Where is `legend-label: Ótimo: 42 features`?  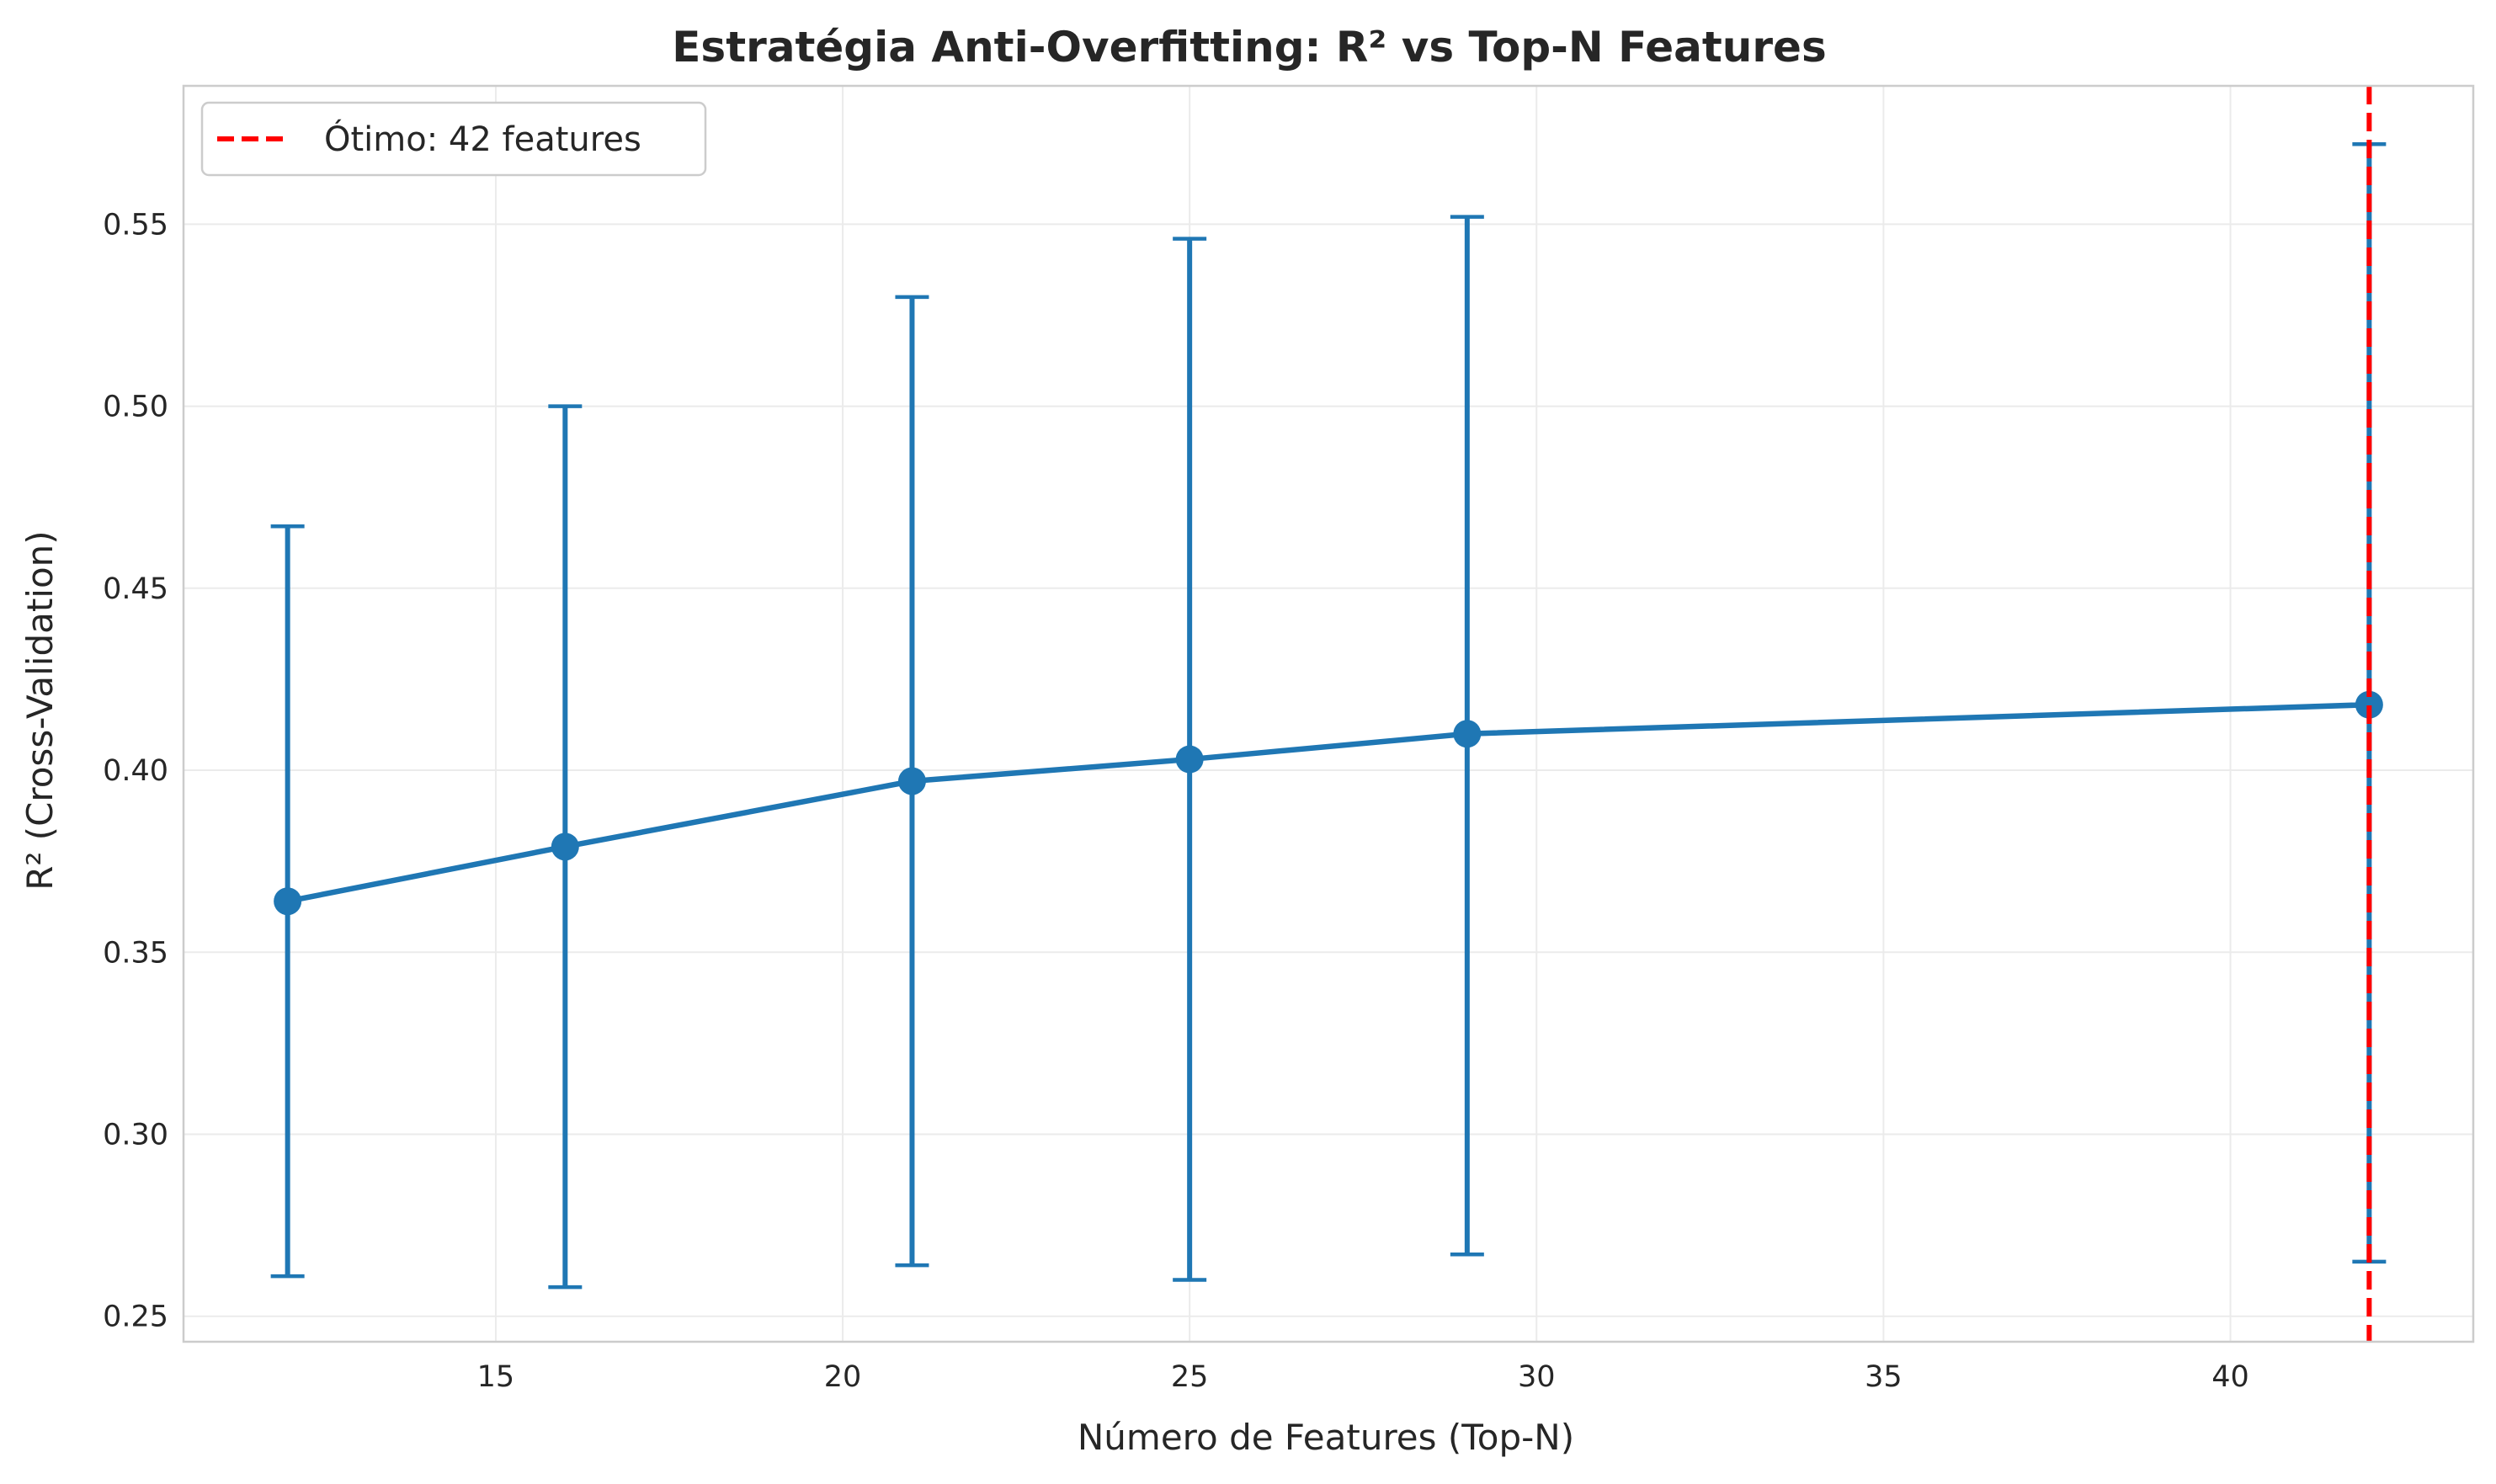 legend-label: Ótimo: 42 features is located at coordinates (483, 139).